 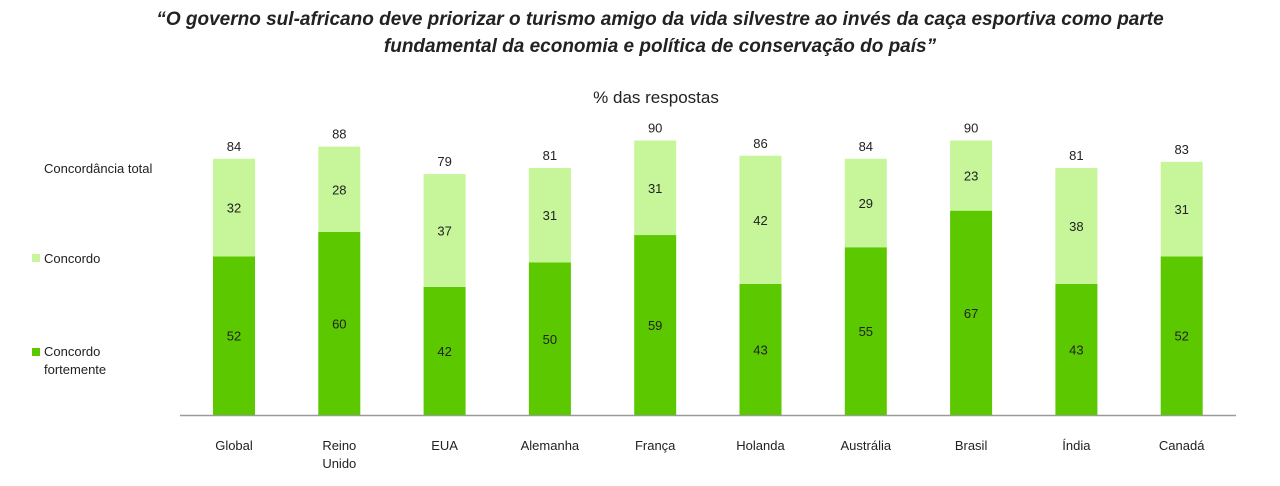 I want to click on chart-subtitle: % das respostas, so click(x=656, y=97).